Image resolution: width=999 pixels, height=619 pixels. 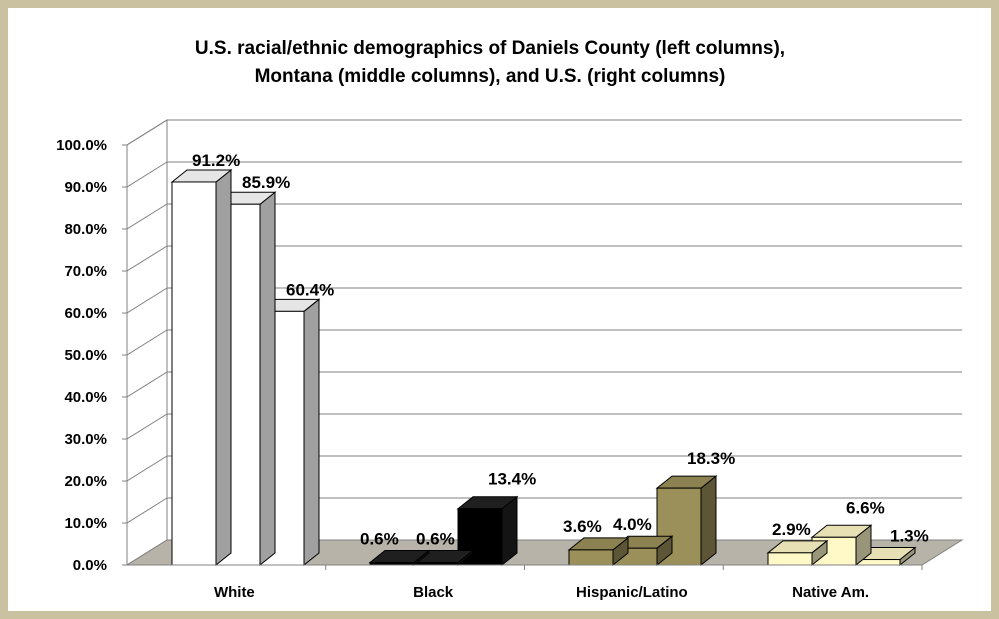 What do you see at coordinates (525, 582) in the screenshot?
I see `x-axis: White Black Hispanic/Latino Native Am.` at bounding box center [525, 582].